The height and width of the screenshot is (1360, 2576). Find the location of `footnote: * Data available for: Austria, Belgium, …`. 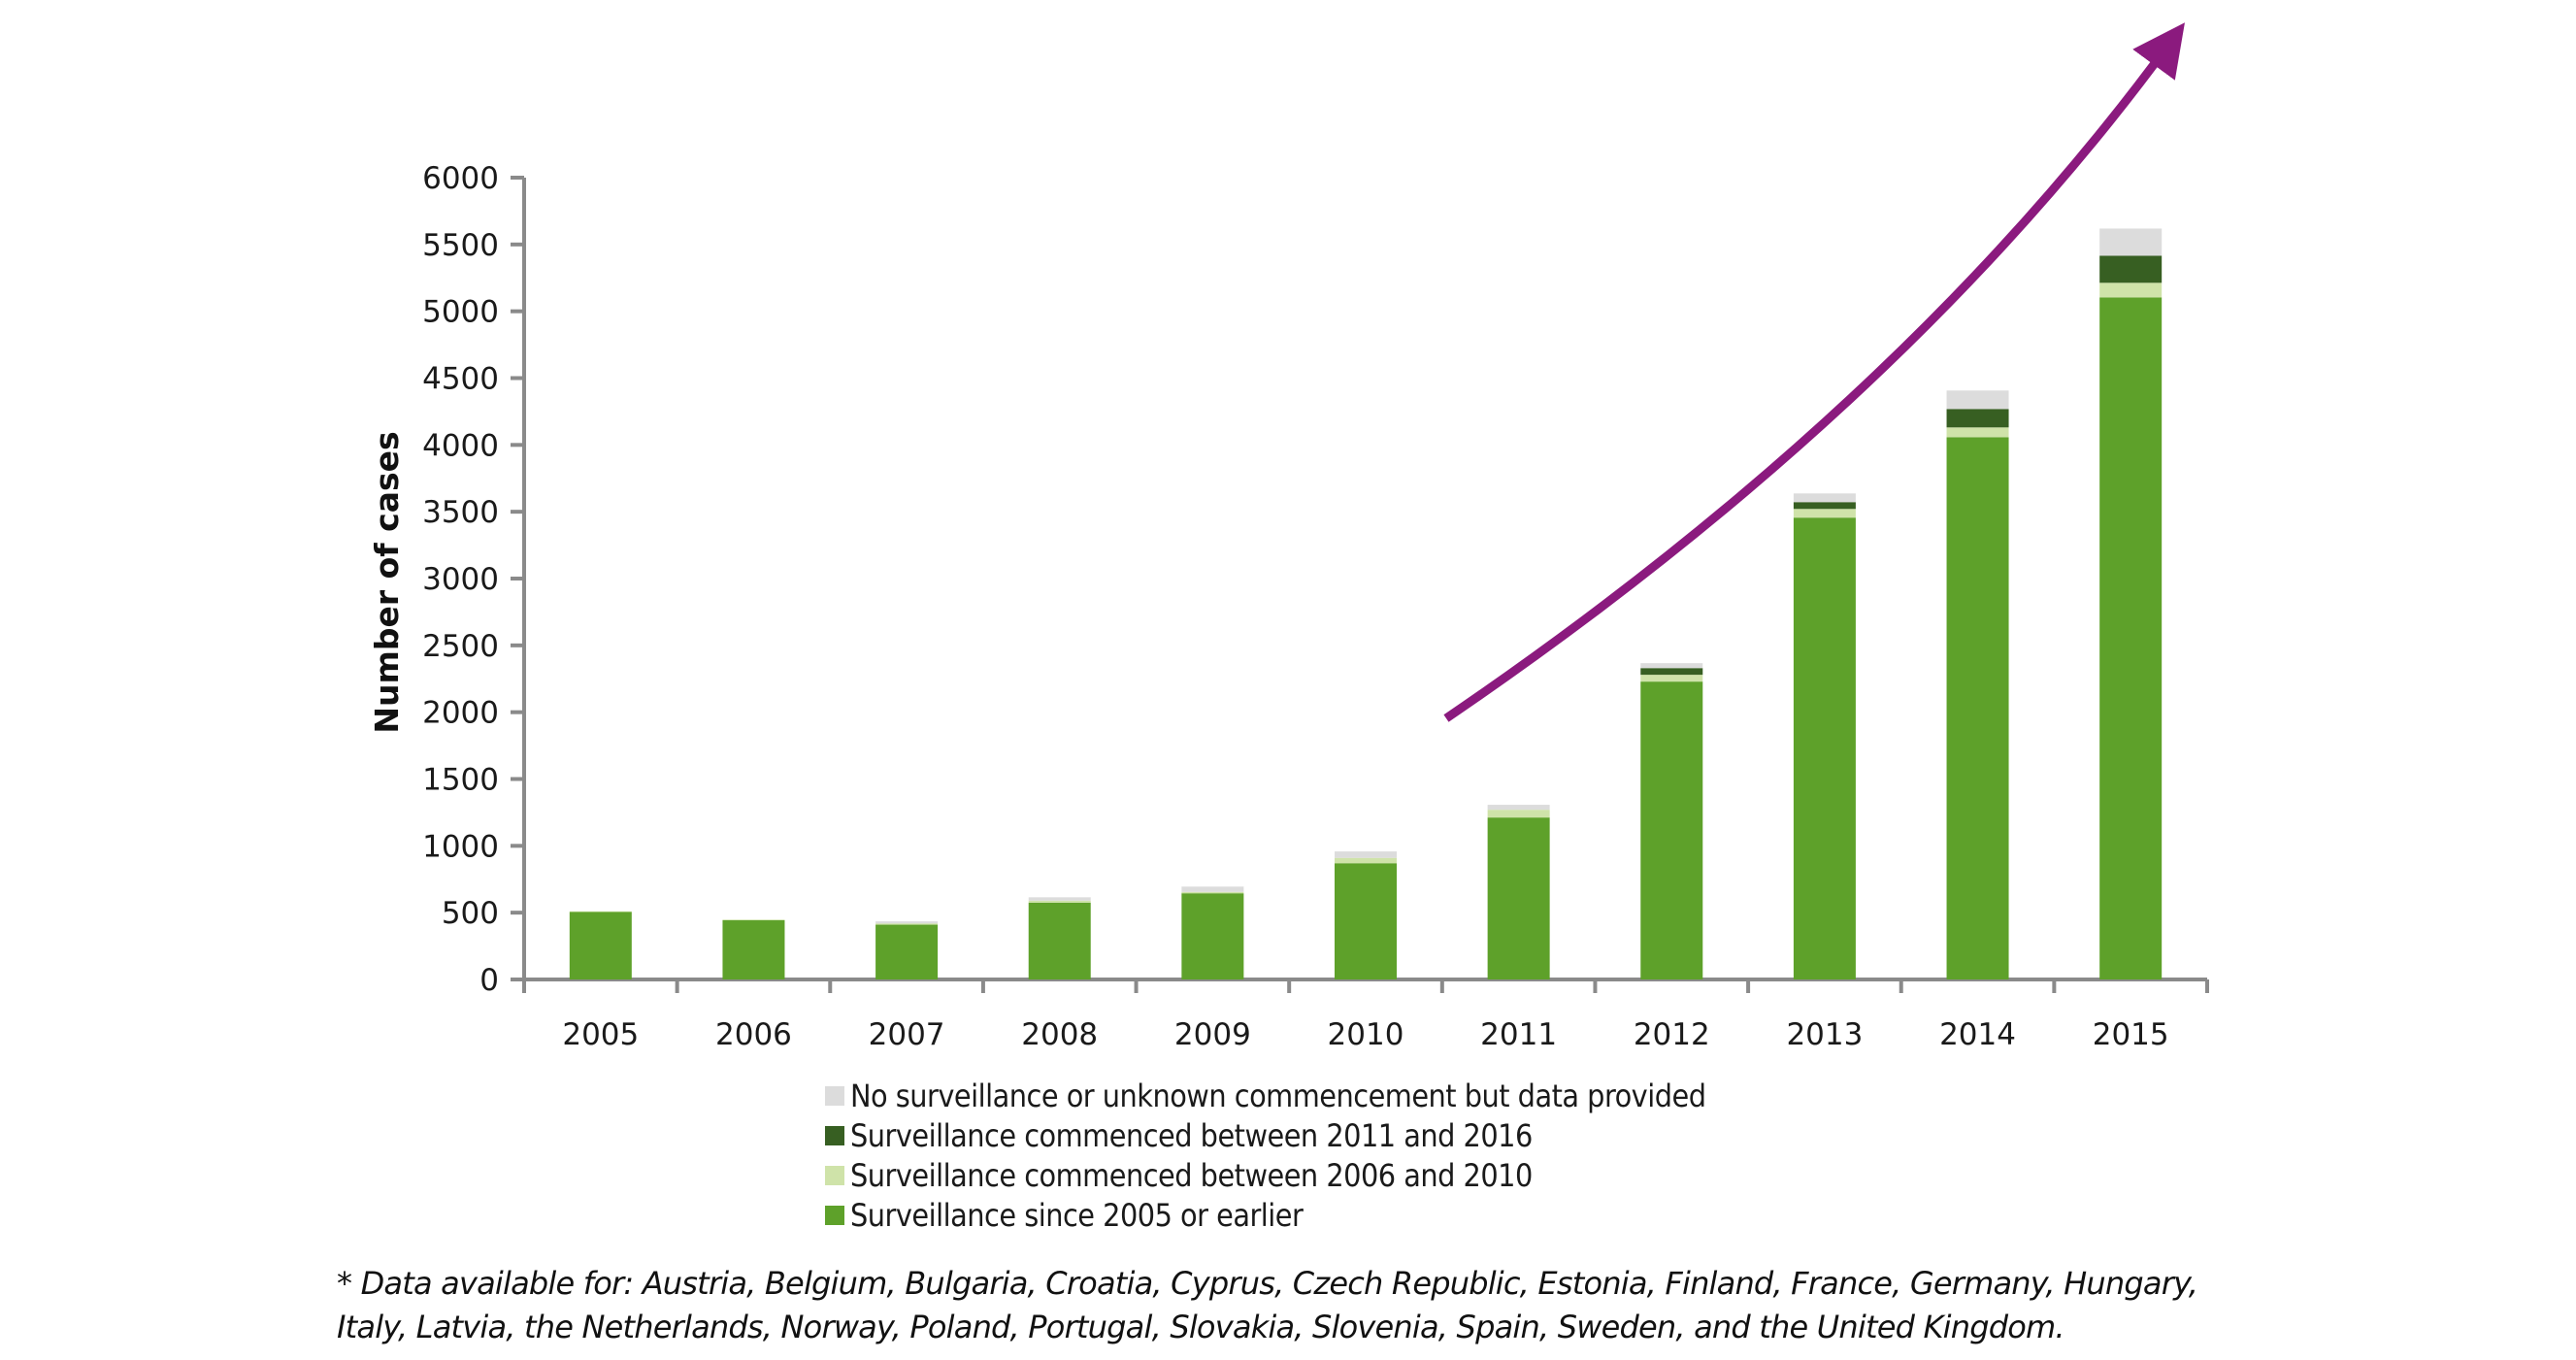

footnote: * Data available for: Austria, Belgium, … is located at coordinates (1307, 1305).